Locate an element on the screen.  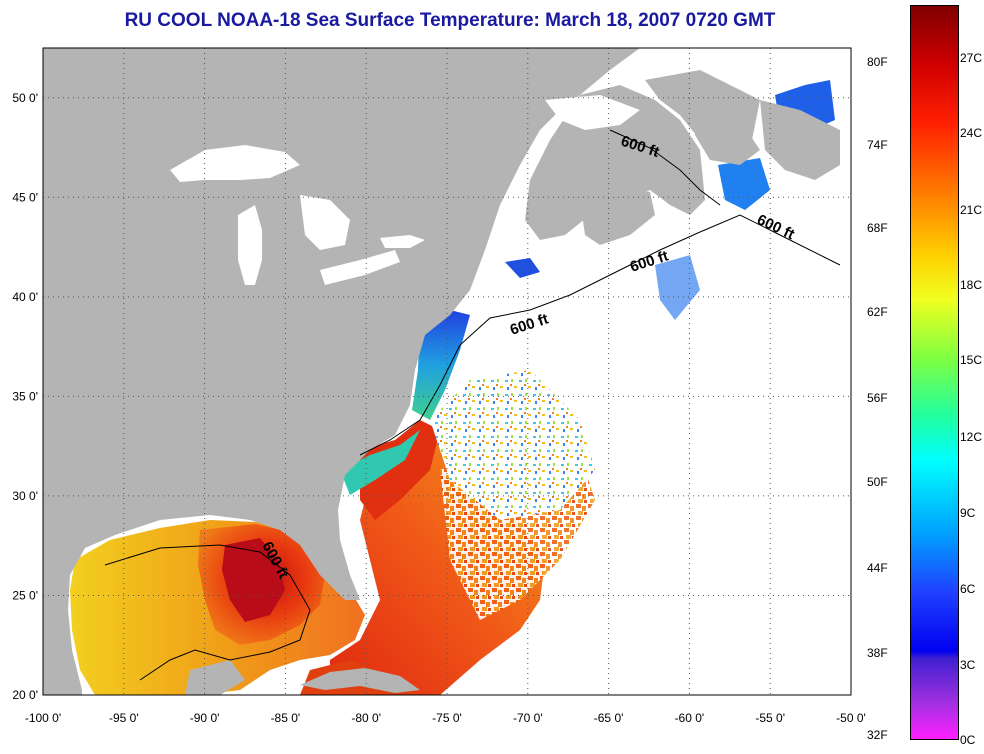
lon-tick-label: -55 0' is located at coordinates (770, 718).